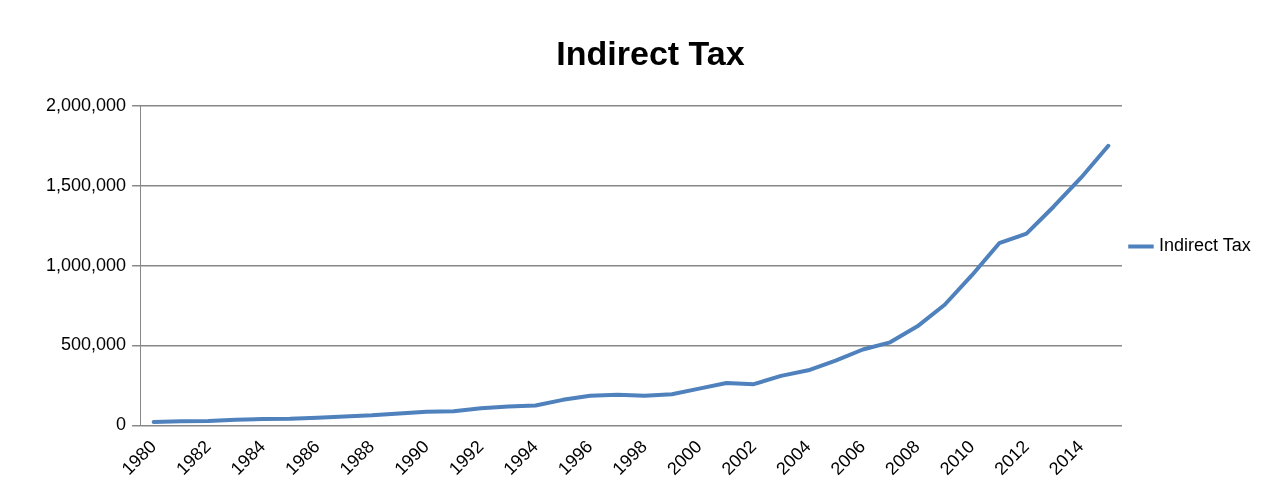 The height and width of the screenshot is (493, 1281). I want to click on y-tick-label: 1,000,000, so click(86, 264).